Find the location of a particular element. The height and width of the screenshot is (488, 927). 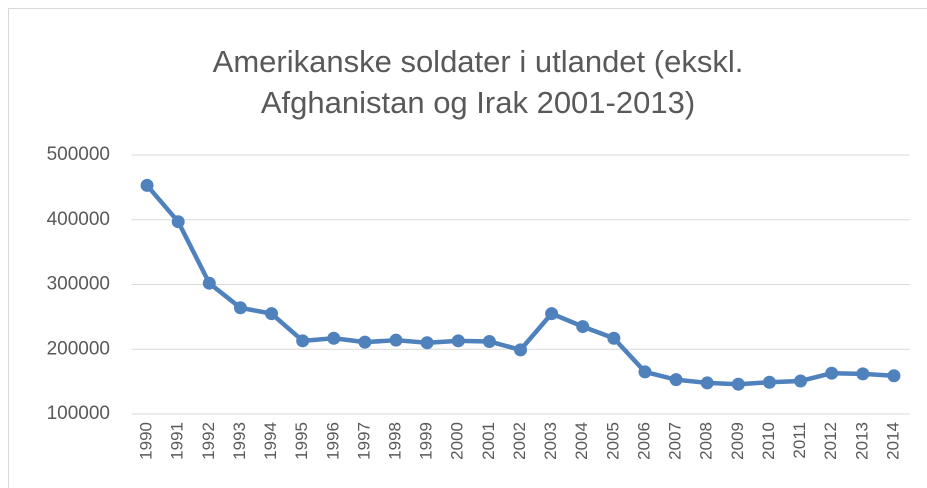

y-tick-label: 500000 is located at coordinates (78, 154).